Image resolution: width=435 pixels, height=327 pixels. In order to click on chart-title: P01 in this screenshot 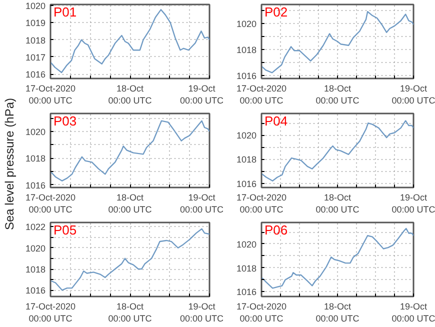, I will do `click(65, 12)`.